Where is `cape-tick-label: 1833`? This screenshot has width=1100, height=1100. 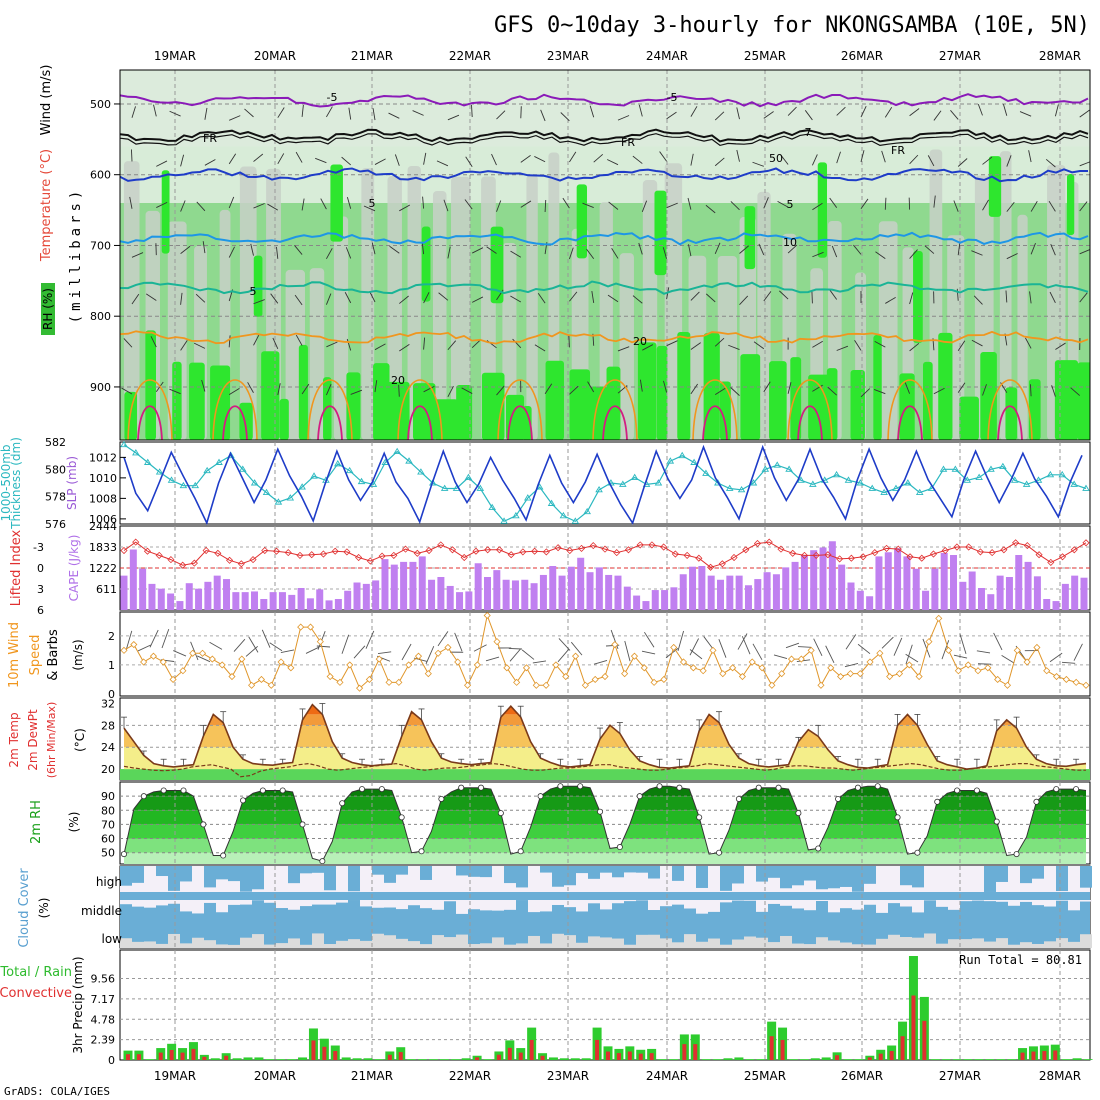
cape-tick-label: 1833 is located at coordinates (103, 547).